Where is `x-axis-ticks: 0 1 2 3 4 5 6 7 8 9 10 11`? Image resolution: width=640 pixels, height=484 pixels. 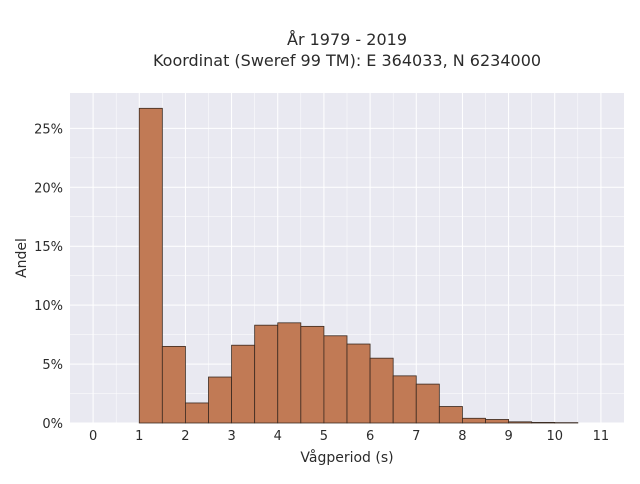 x-axis-ticks: 0 1 2 3 4 5 6 7 8 9 10 11 is located at coordinates (349, 436).